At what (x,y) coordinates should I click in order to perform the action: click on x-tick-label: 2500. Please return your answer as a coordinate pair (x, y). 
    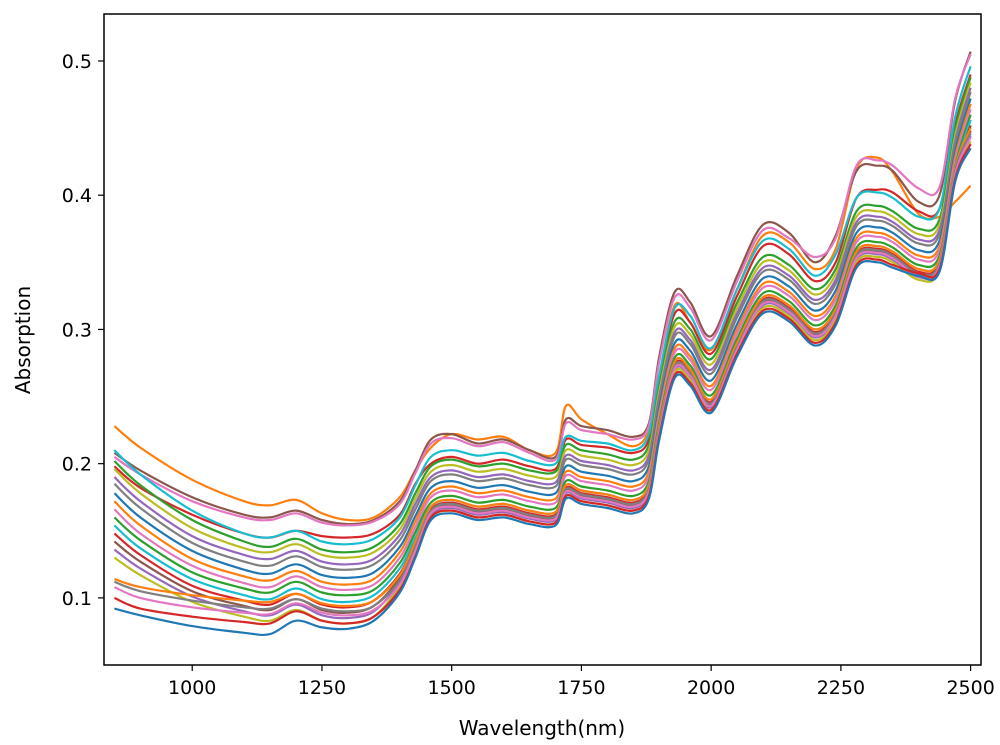
    Looking at the image, I should click on (970, 688).